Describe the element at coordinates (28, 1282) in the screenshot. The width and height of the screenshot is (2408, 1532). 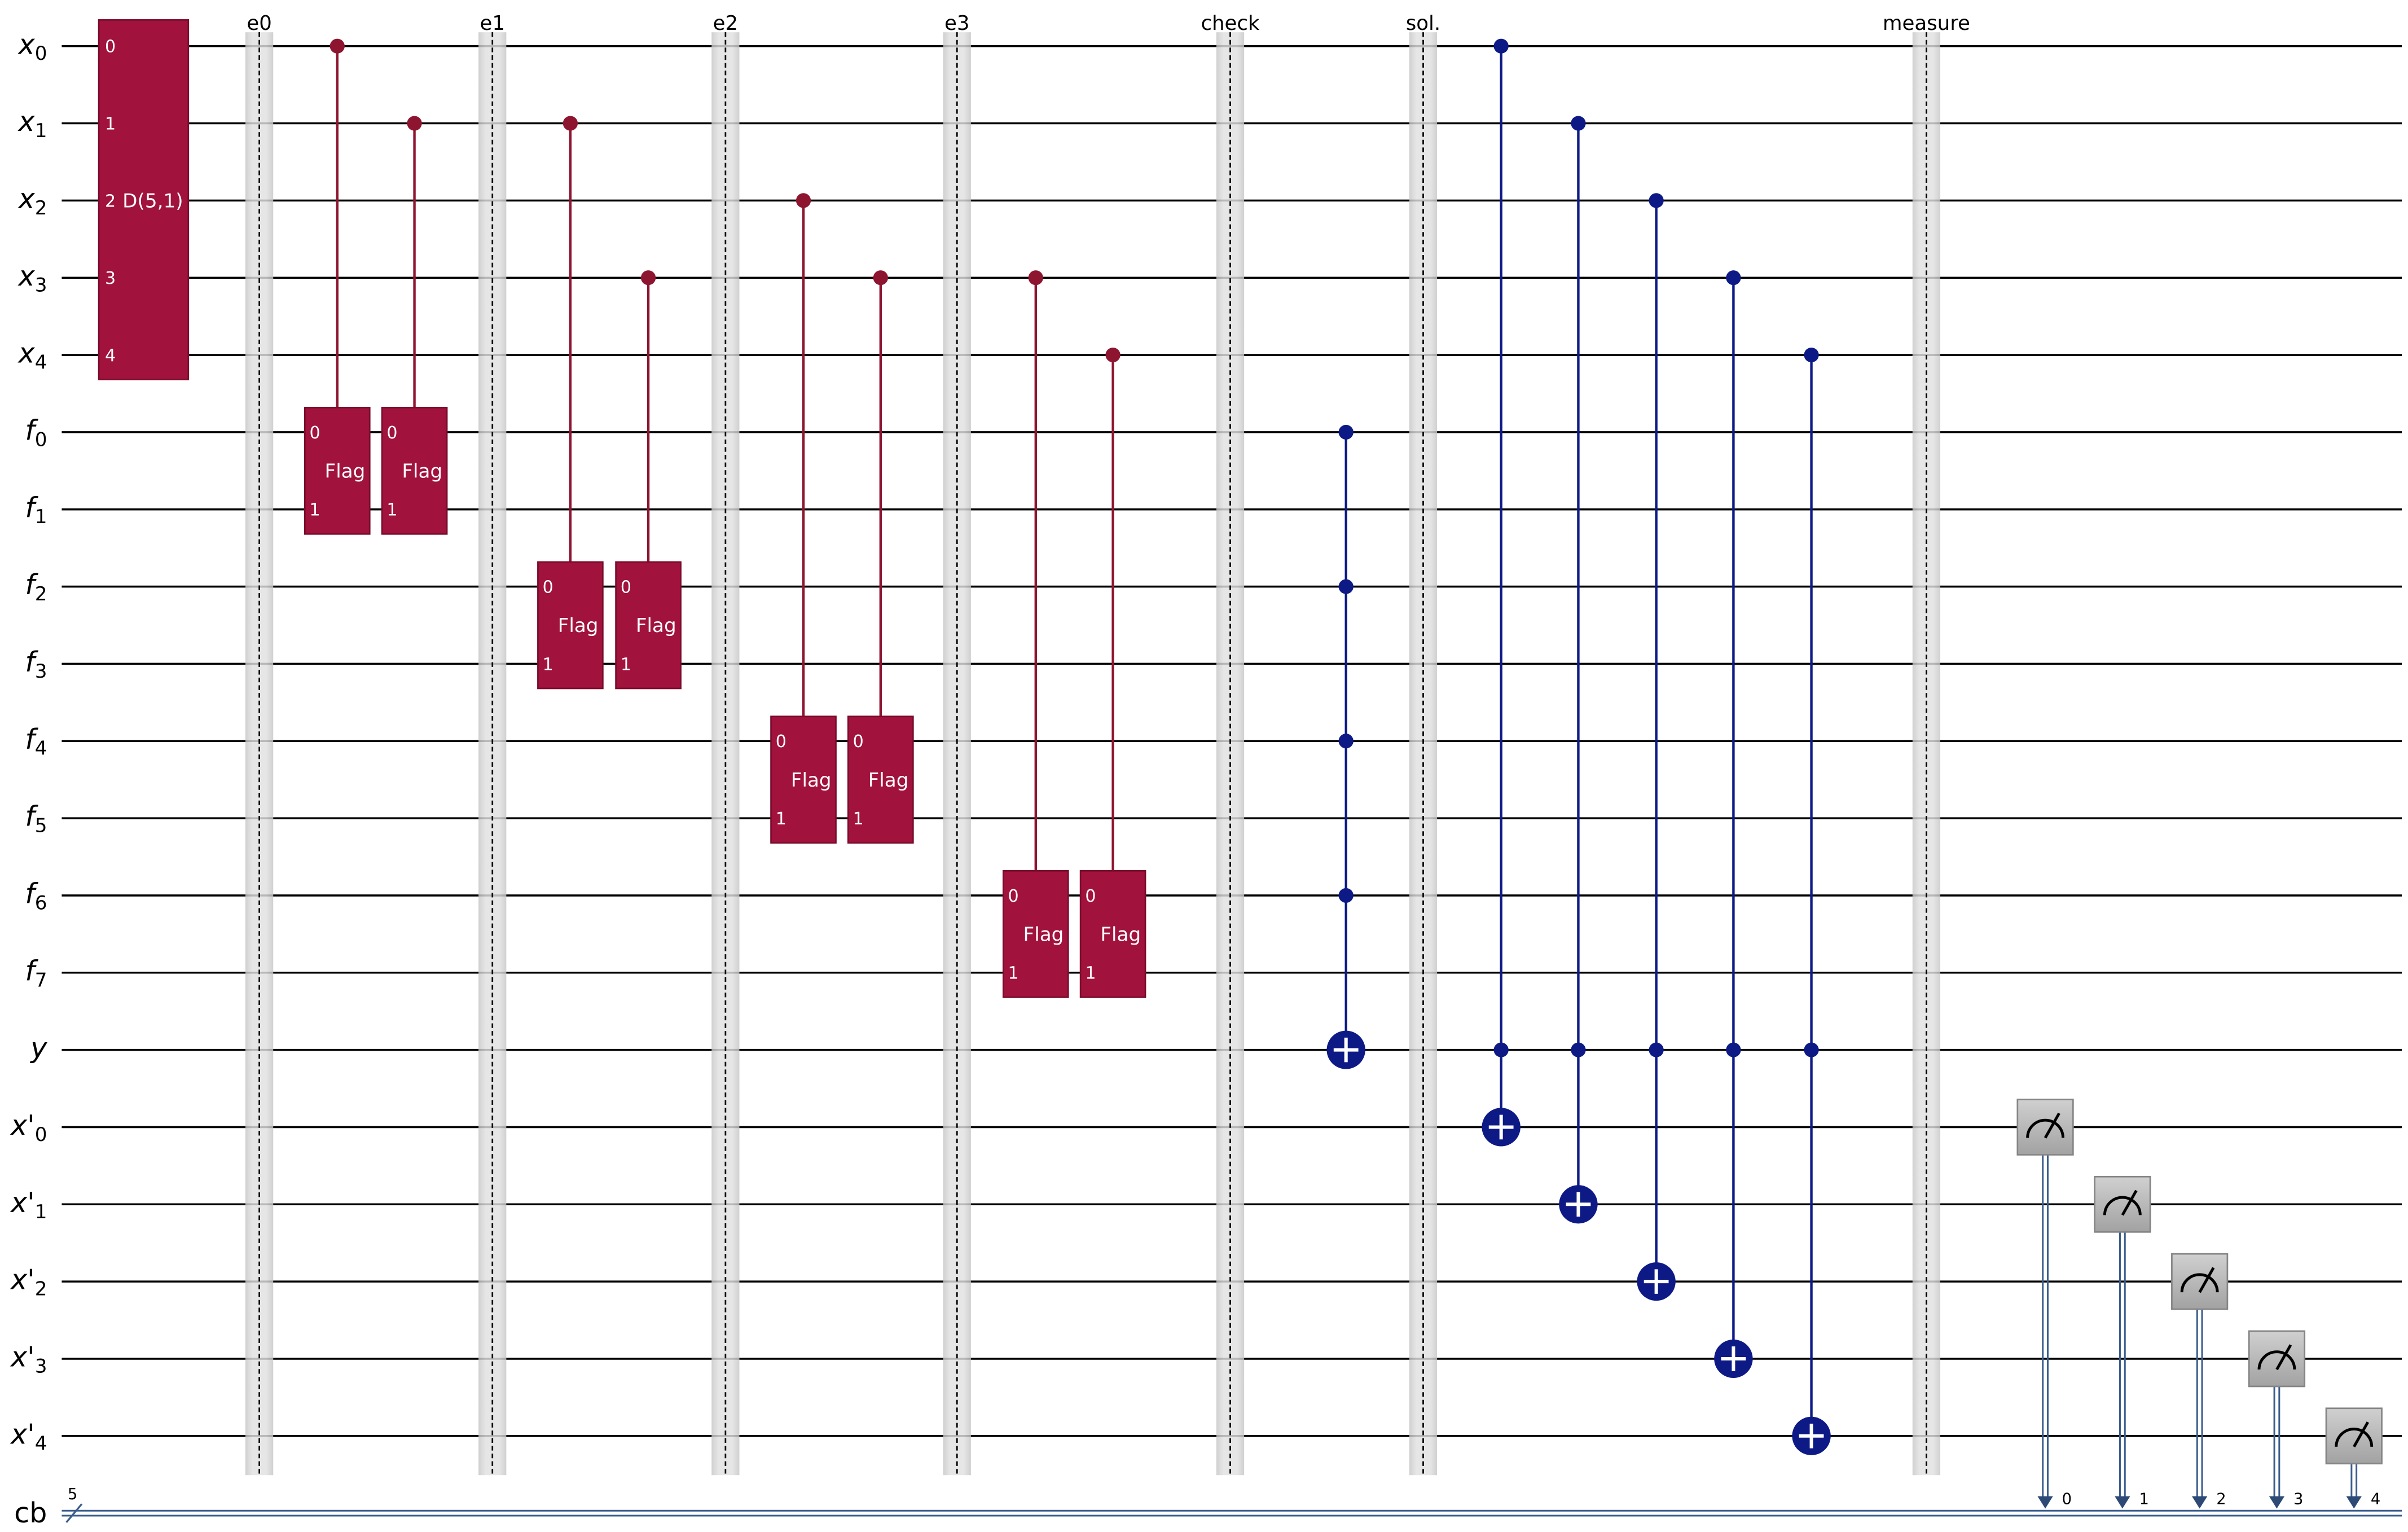
I see `qubit-label: x'2` at that location.